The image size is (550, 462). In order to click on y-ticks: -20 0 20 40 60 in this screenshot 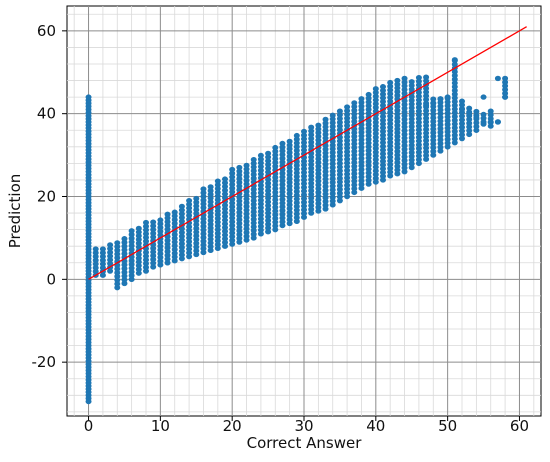, I will do `click(49, 196)`.